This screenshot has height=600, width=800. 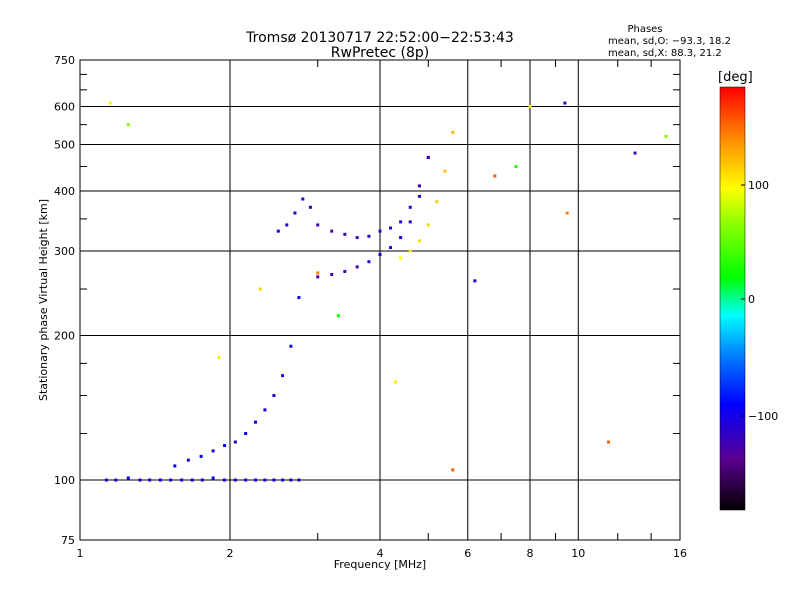 I want to click on x-tick-label: 1, so click(x=80, y=553).